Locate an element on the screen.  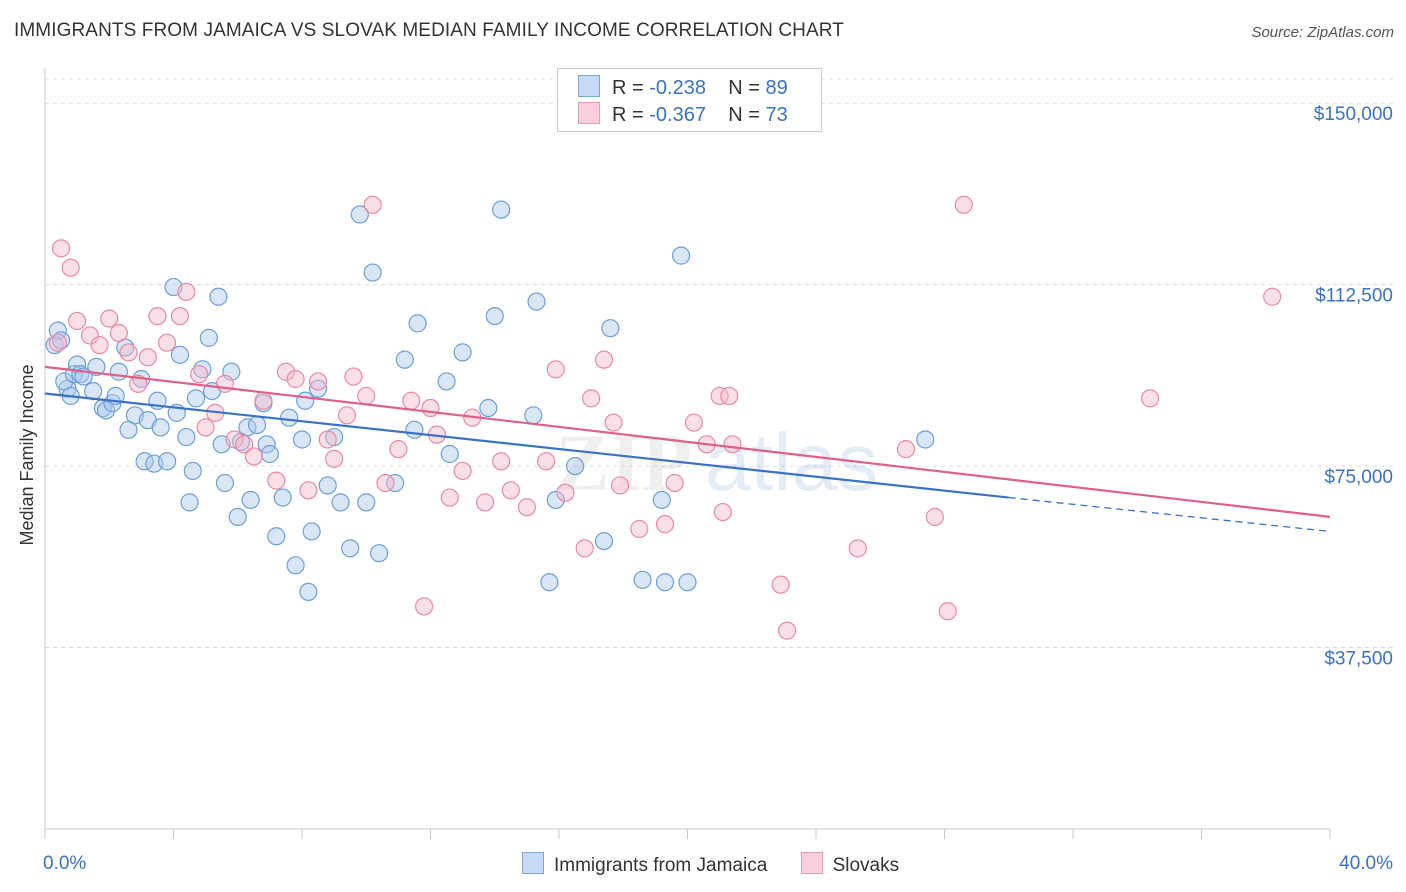
y-tick-label: $37,500 is located at coordinates (1358, 659).